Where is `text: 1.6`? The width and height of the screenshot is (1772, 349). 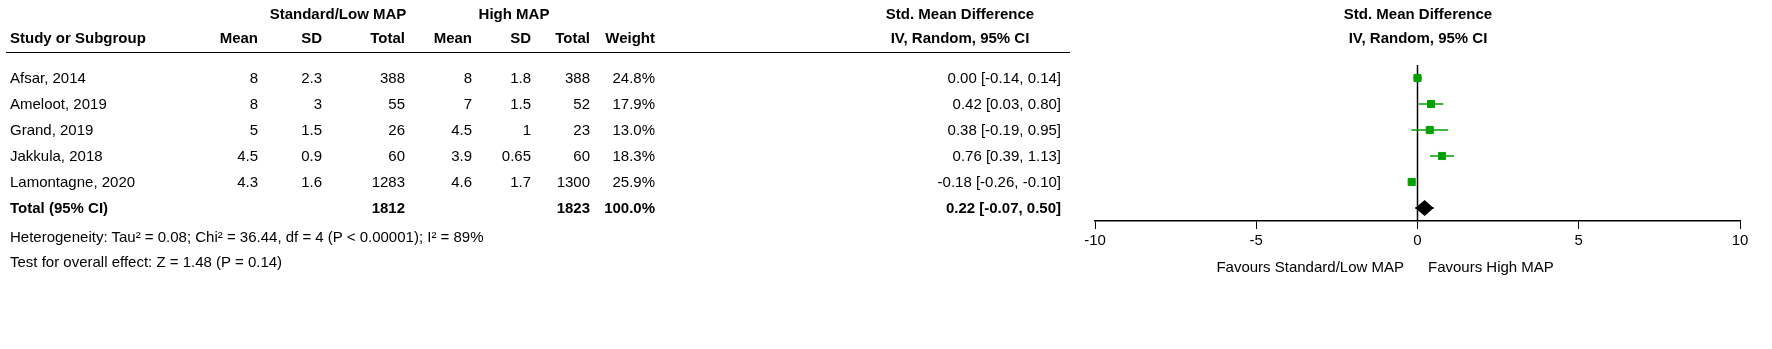
text: 1.6 is located at coordinates (311, 181).